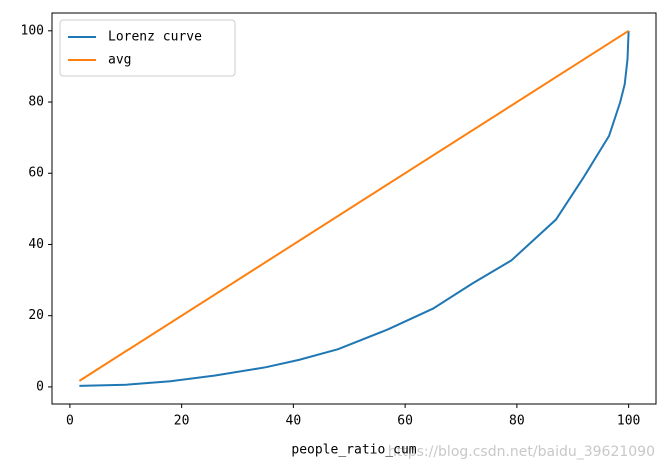 The height and width of the screenshot is (467, 669). What do you see at coordinates (36, 102) in the screenshot?
I see `y-tick-label: 80` at bounding box center [36, 102].